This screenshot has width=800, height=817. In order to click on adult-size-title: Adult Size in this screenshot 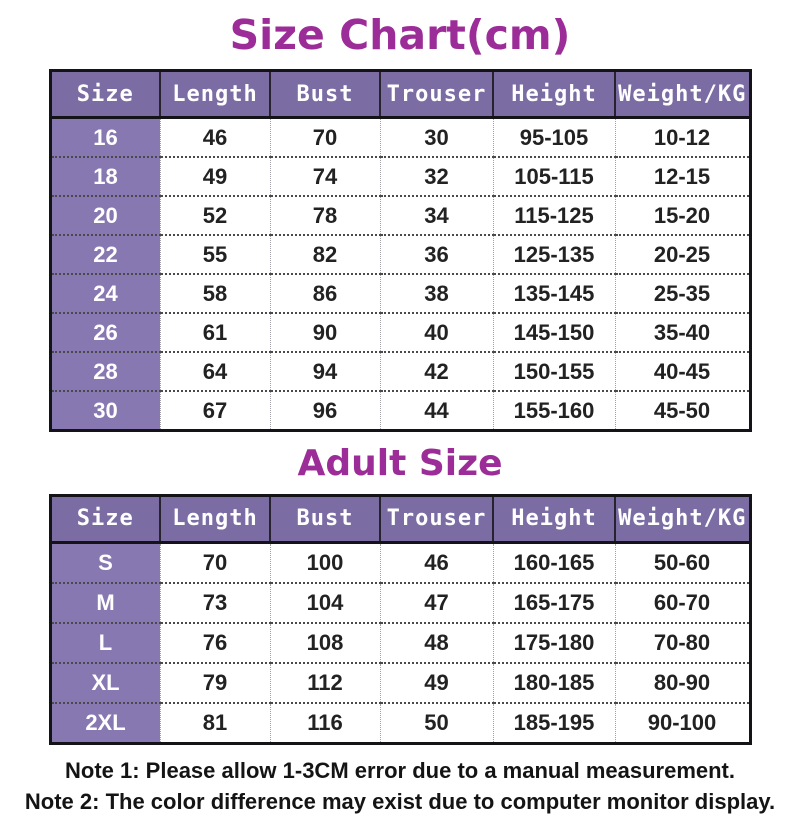, I will do `click(400, 464)`.